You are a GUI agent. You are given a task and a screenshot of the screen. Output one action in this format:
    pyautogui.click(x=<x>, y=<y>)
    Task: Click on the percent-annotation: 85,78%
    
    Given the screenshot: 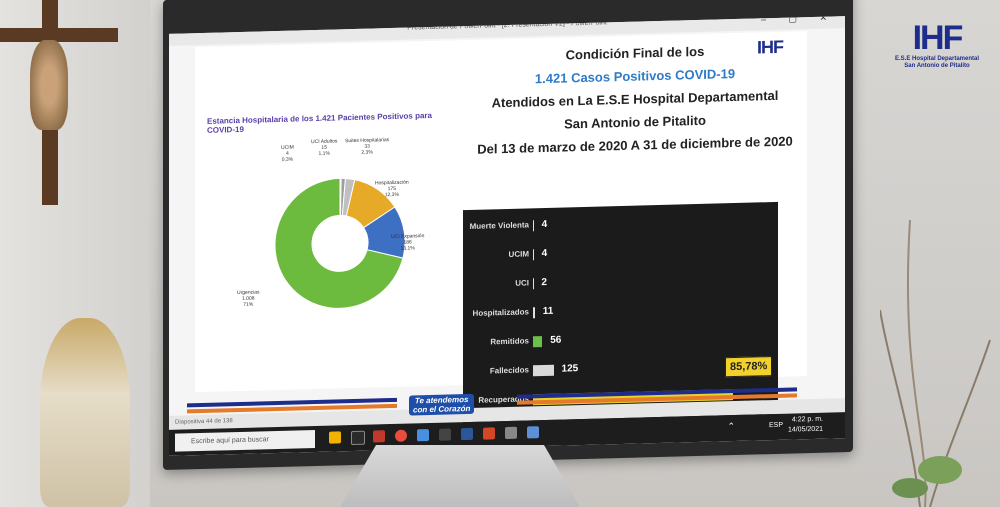 What is the action you would take?
    pyautogui.click(x=749, y=367)
    